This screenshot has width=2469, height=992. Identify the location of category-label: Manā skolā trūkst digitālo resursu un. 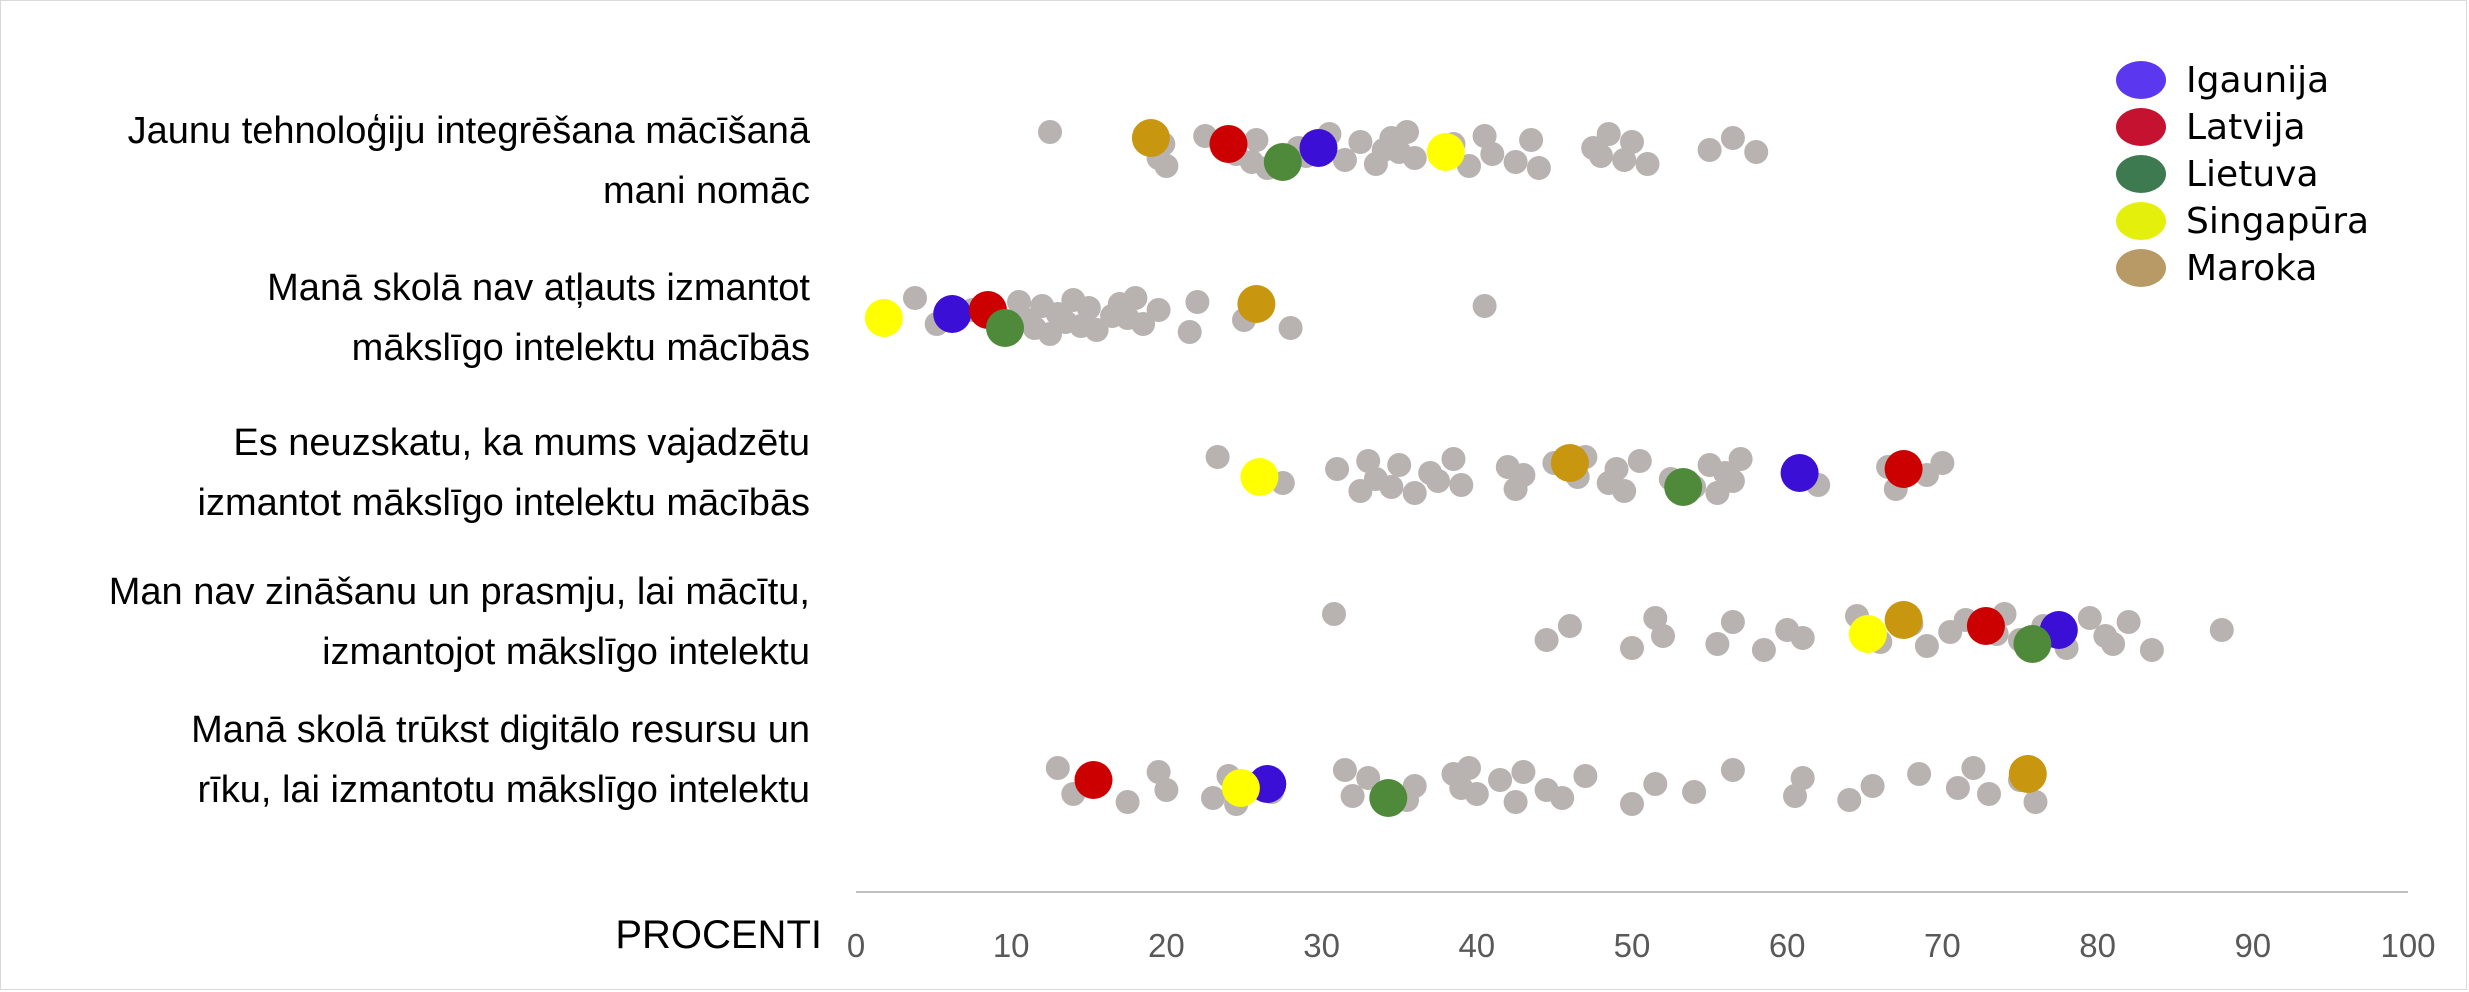
(500, 730).